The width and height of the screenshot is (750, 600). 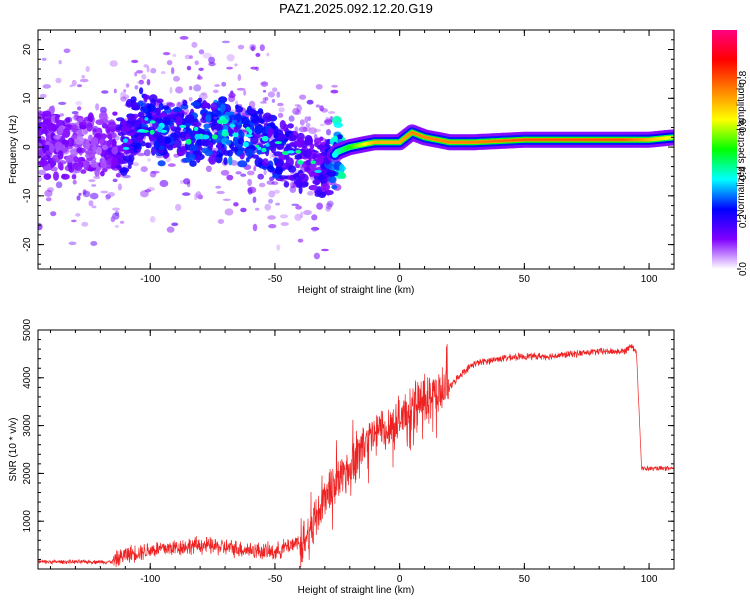 What do you see at coordinates (27, 98) in the screenshot?
I see `y-tick-label: 10` at bounding box center [27, 98].